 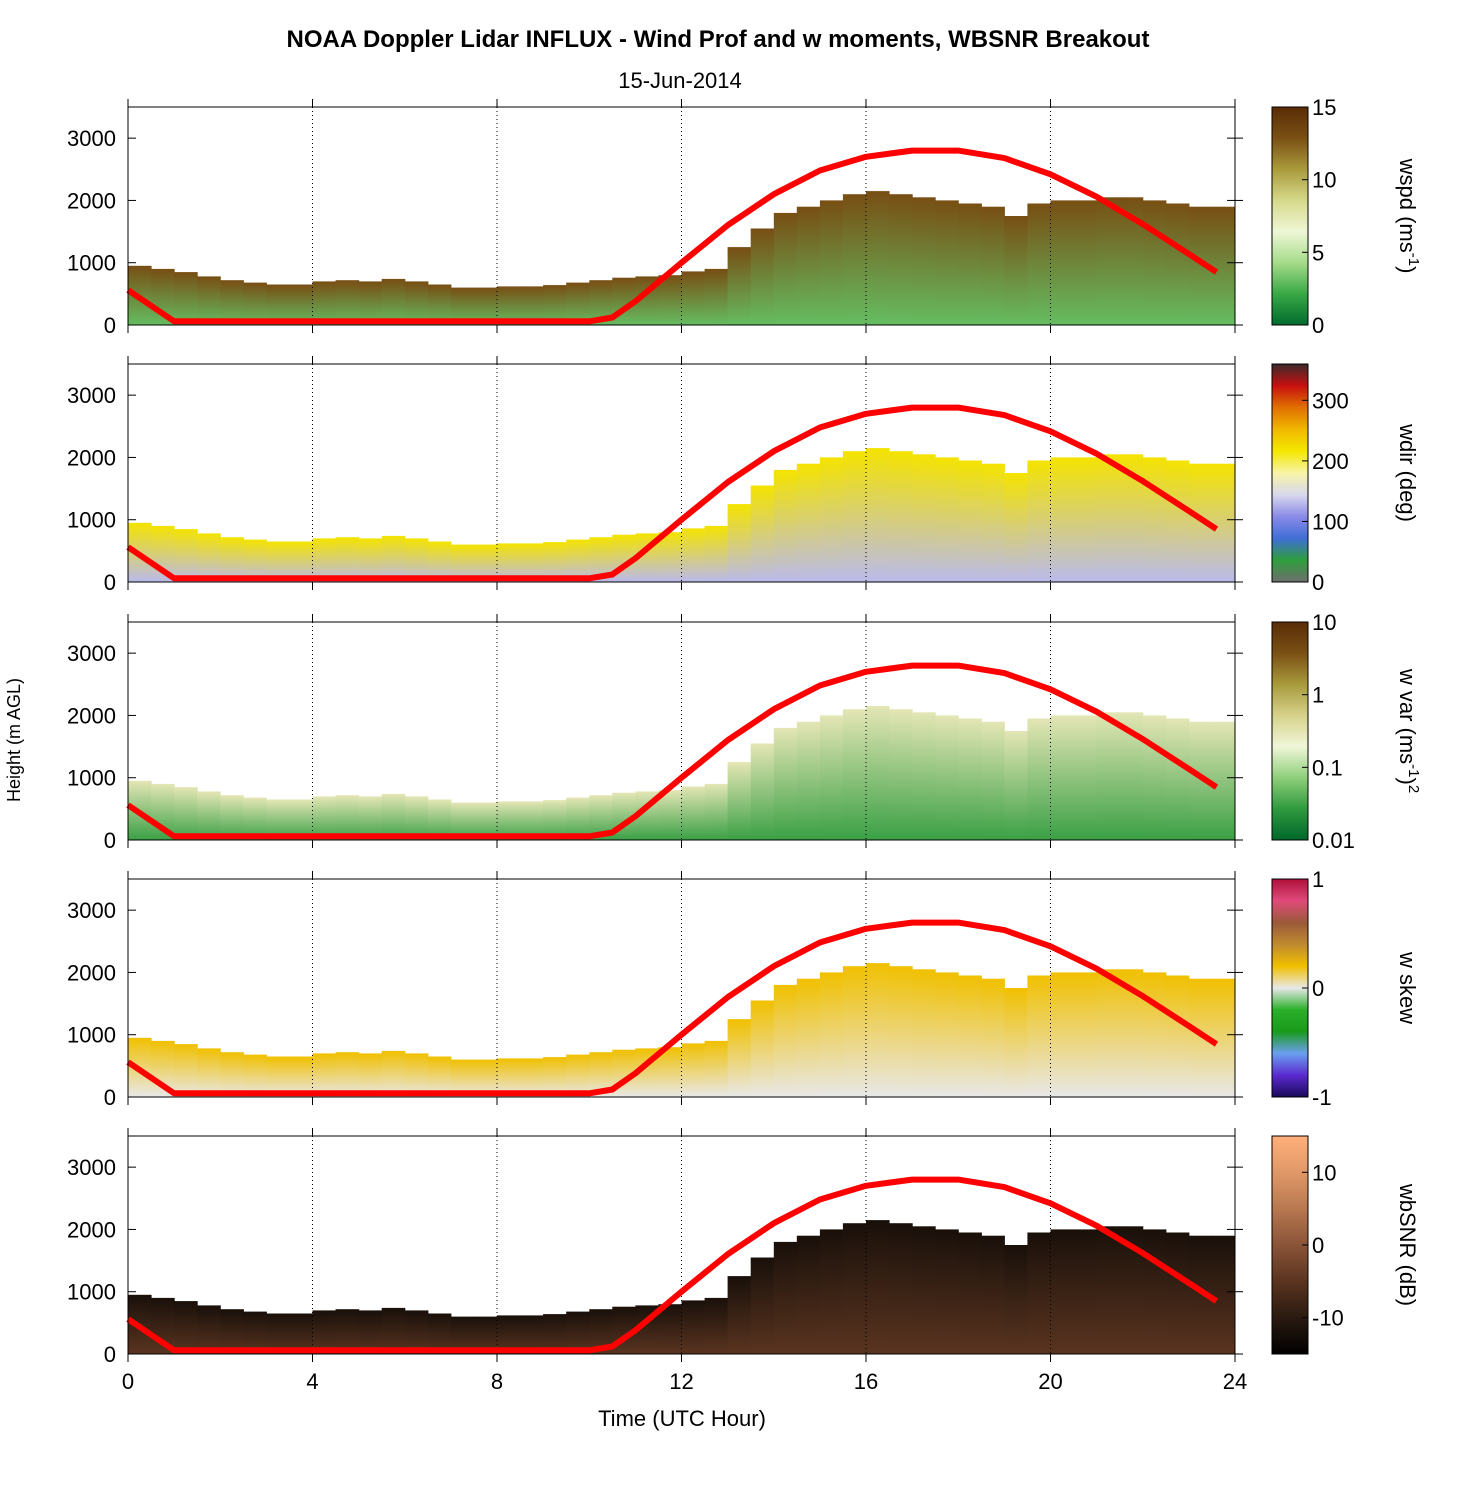 What do you see at coordinates (14, 740) in the screenshot?
I see `y-axis-label: Height (m AGL)` at bounding box center [14, 740].